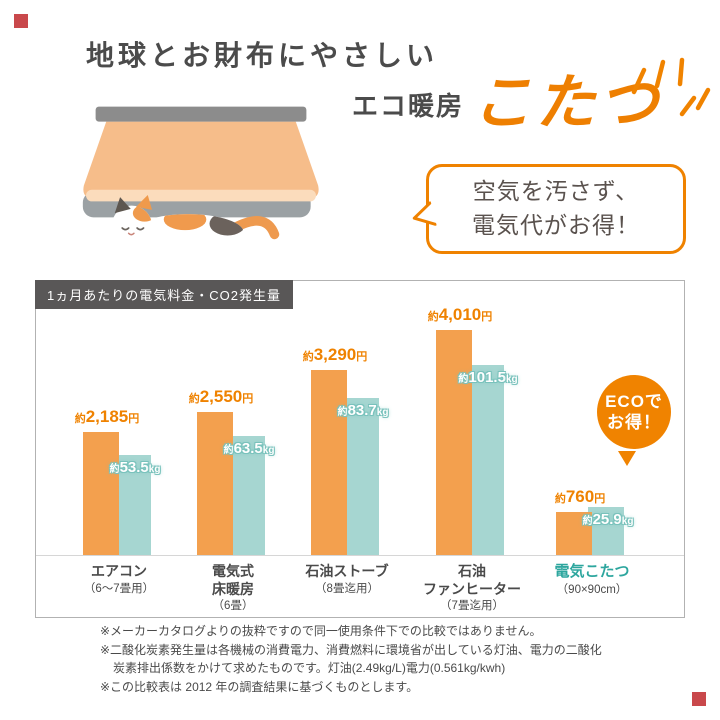 The height and width of the screenshot is (720, 720). What do you see at coordinates (262, 55) in the screenshot?
I see `headline: 地球とお財布にやさしい` at bounding box center [262, 55].